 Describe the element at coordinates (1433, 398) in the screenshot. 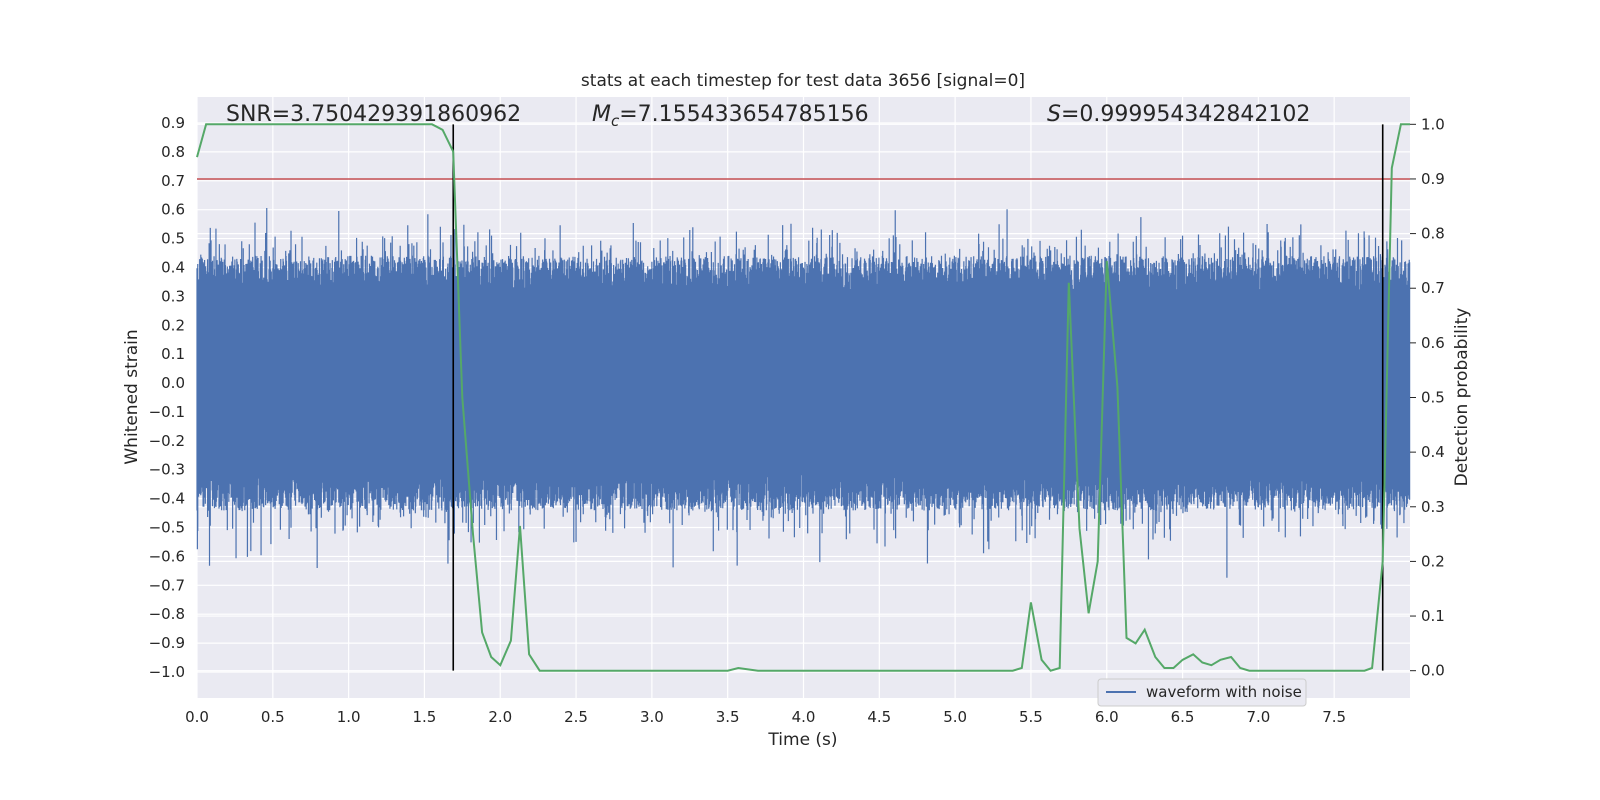

I see `y-right-tick-label: 0.5` at that location.